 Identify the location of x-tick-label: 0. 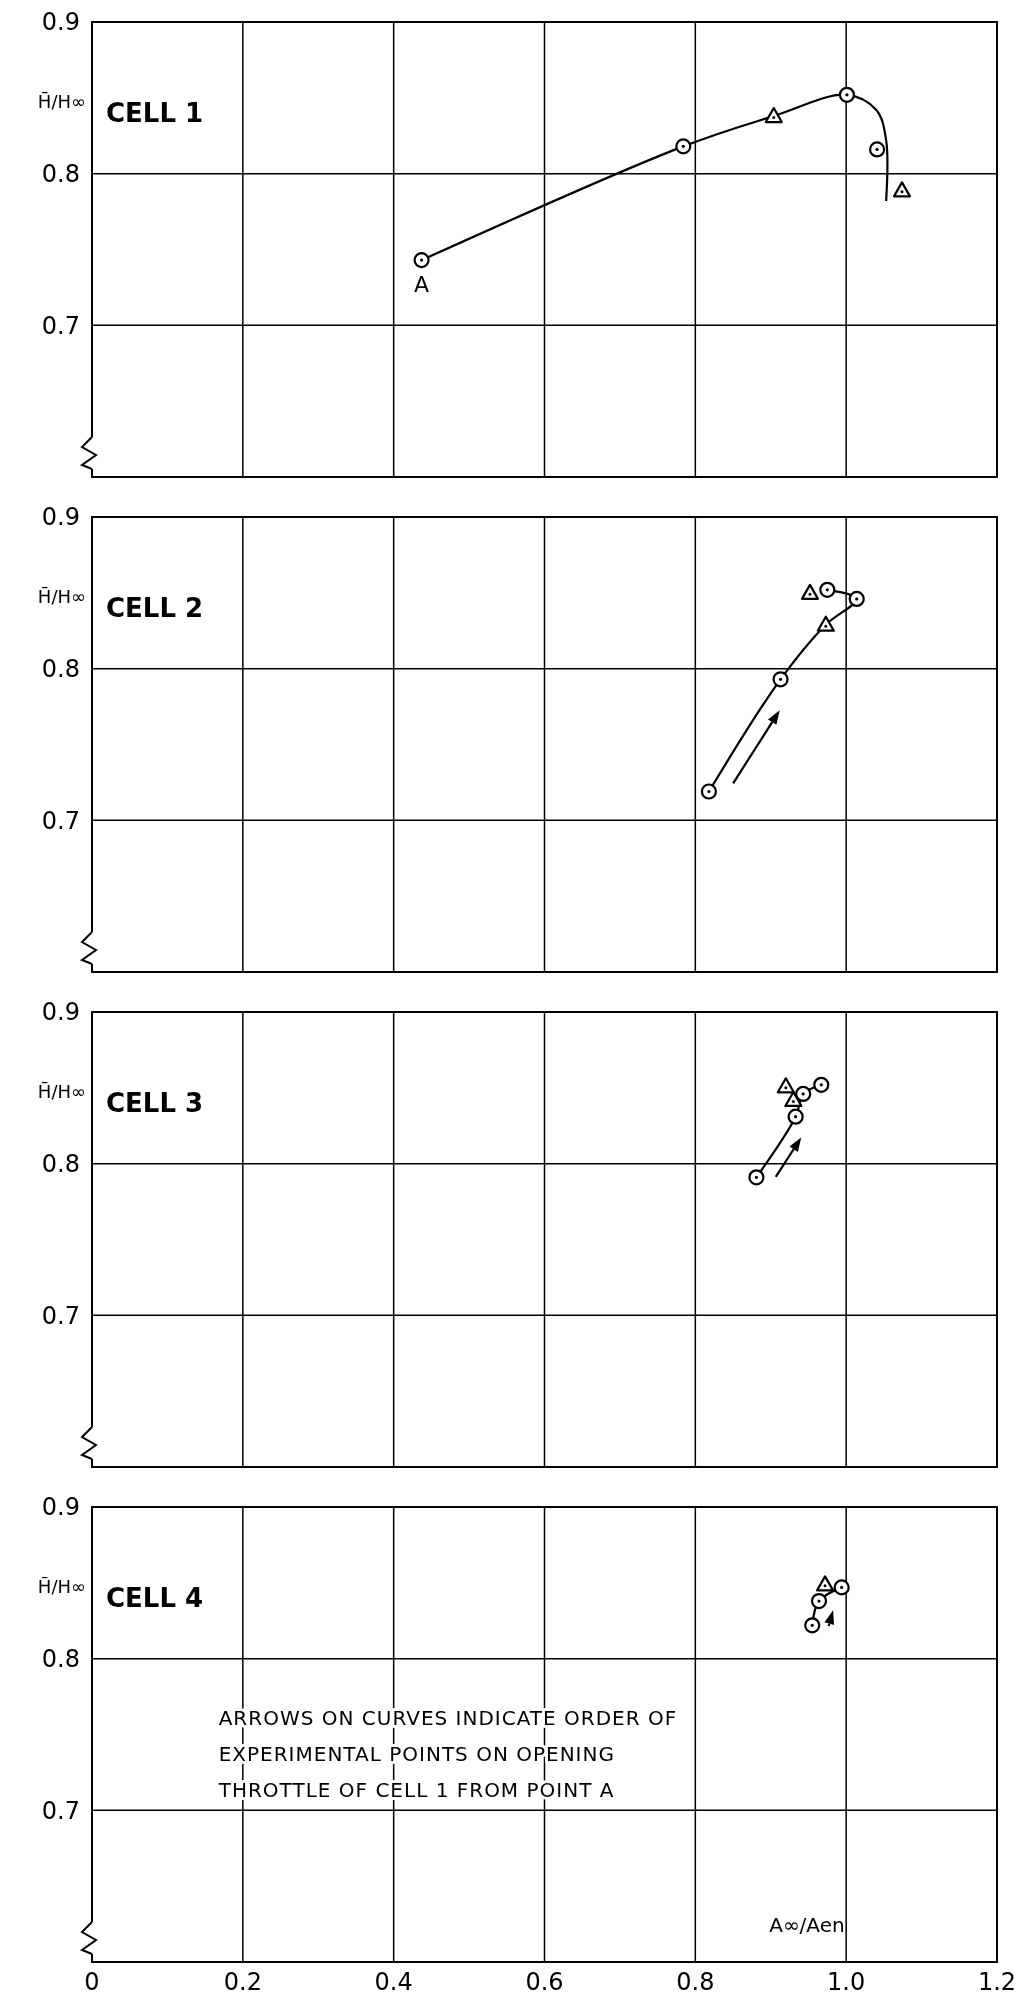
(92, 1982).